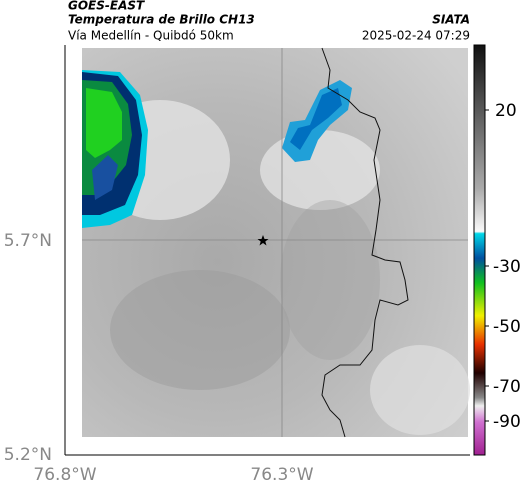 The image size is (526, 495). Describe the element at coordinates (507, 267) in the screenshot. I see `colorbar-tick-label: -30` at that location.